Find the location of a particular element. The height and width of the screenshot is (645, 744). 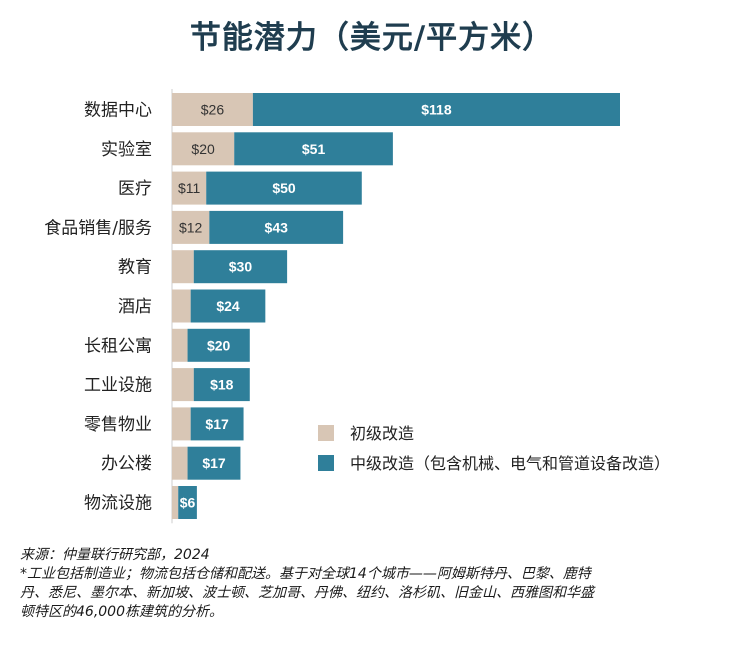

chart-title: 节能潜力（美元/平方米） is located at coordinates (372, 38).